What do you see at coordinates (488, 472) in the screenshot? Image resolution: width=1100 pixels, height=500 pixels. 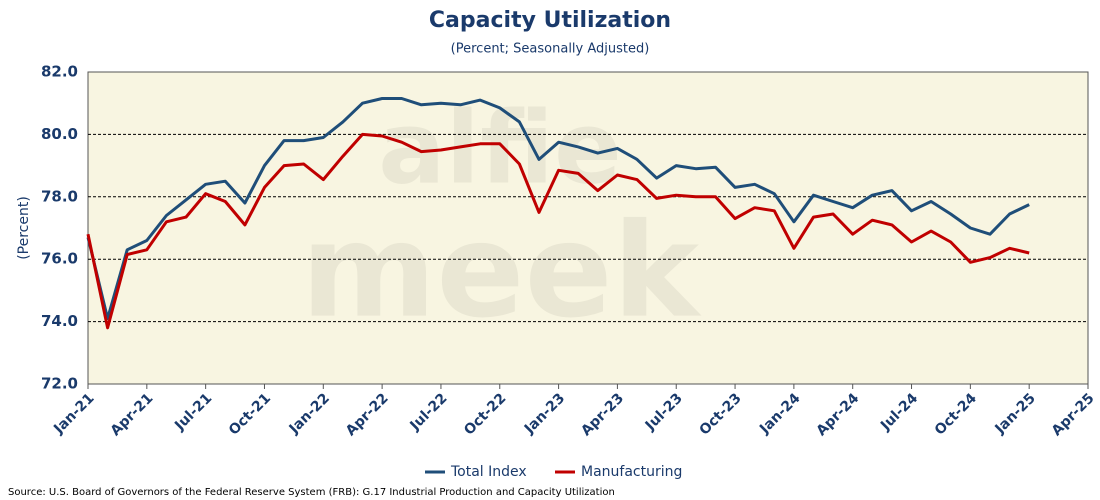 I see `legend-label: Total Index` at bounding box center [488, 472].